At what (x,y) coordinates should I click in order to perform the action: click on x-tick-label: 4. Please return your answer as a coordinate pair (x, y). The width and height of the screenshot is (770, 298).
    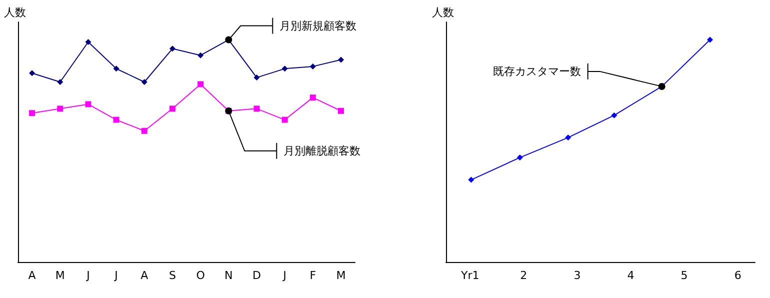
    Looking at the image, I should click on (630, 275).